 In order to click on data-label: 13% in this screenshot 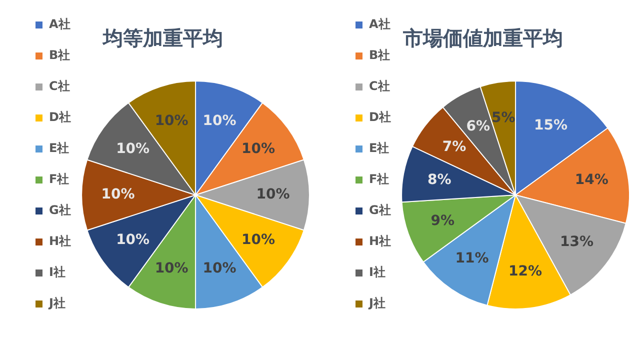, I will do `click(577, 242)`.